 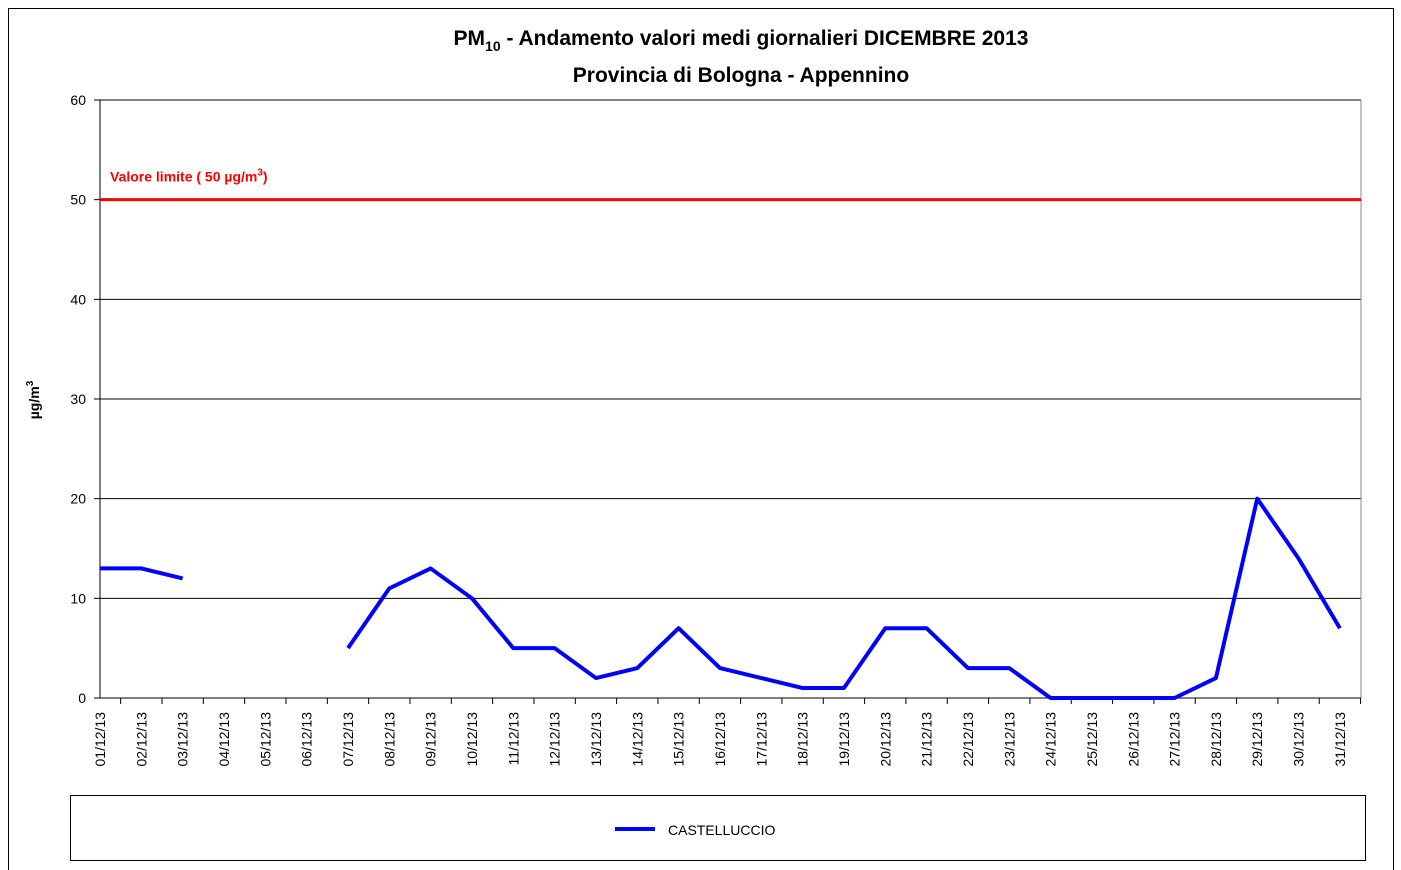 I want to click on limit-label: Valore limite ( 50 µg/m3), so click(x=189, y=176).